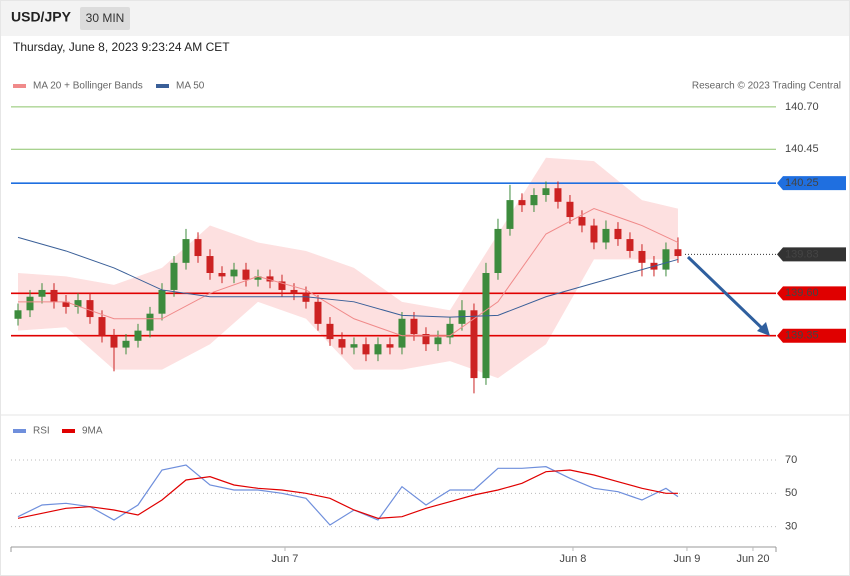 The height and width of the screenshot is (576, 850). I want to click on level-label: 139.83, so click(802, 254).